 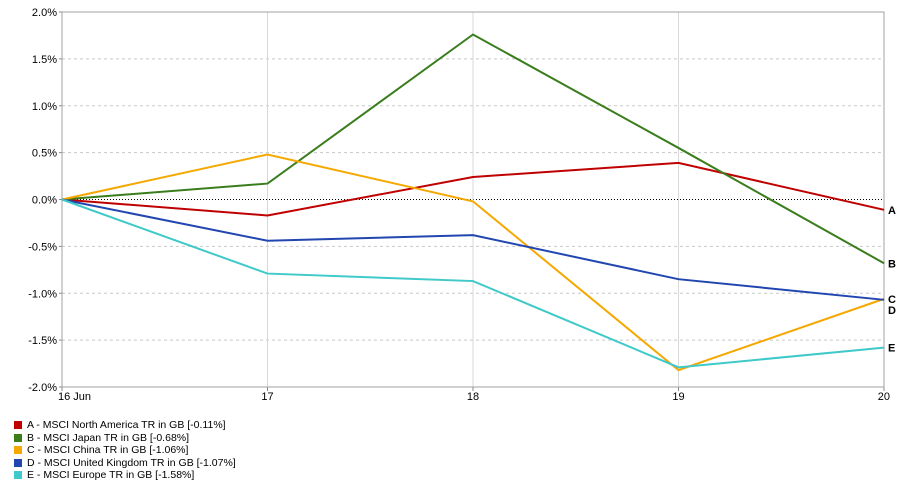 What do you see at coordinates (42, 247) in the screenshot?
I see `y-tick-label: -0.5%` at bounding box center [42, 247].